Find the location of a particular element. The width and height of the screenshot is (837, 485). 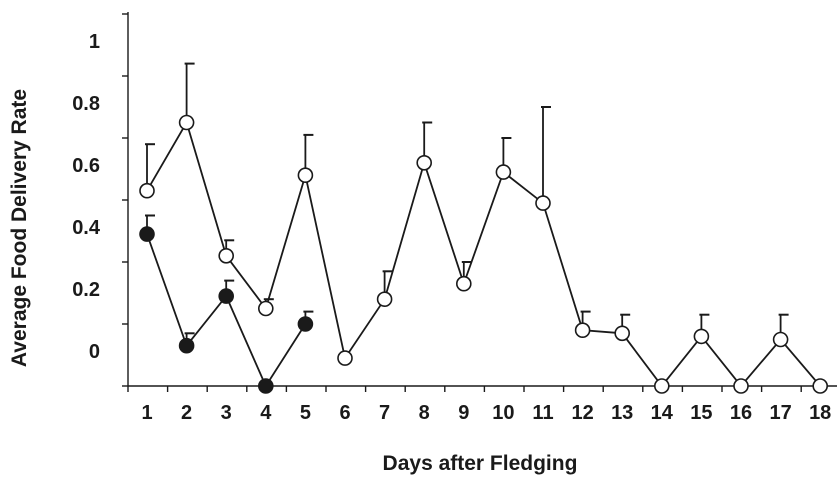

x-tick-label: 10 is located at coordinates (503, 413).